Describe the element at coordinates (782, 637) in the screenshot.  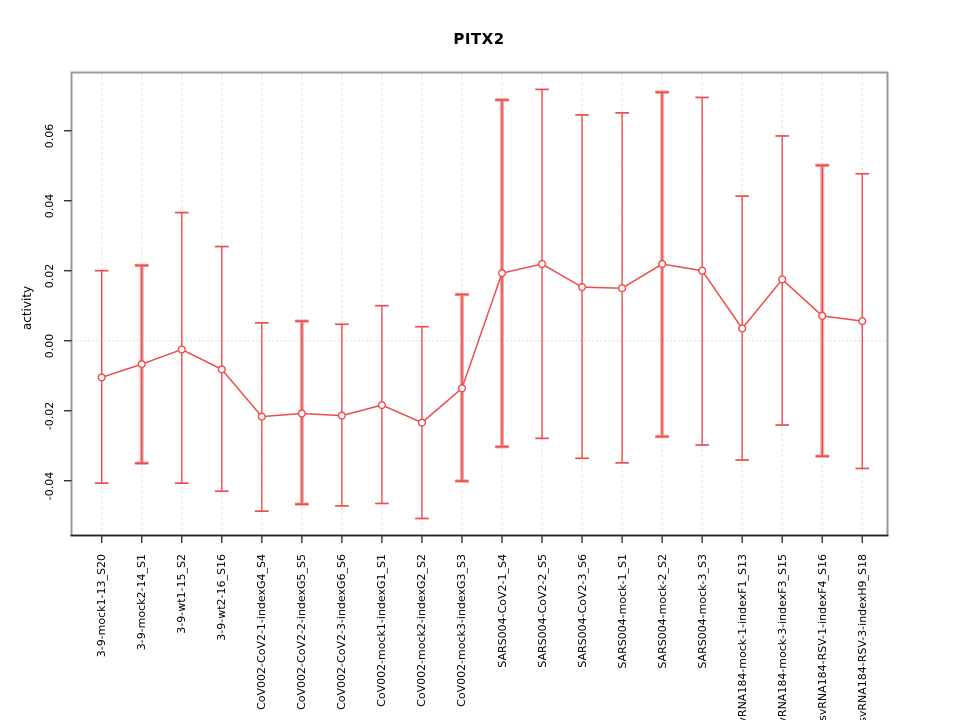
I see `x-tick-label-text: svRNA184-mock-3-indexF3_S15` at that location.